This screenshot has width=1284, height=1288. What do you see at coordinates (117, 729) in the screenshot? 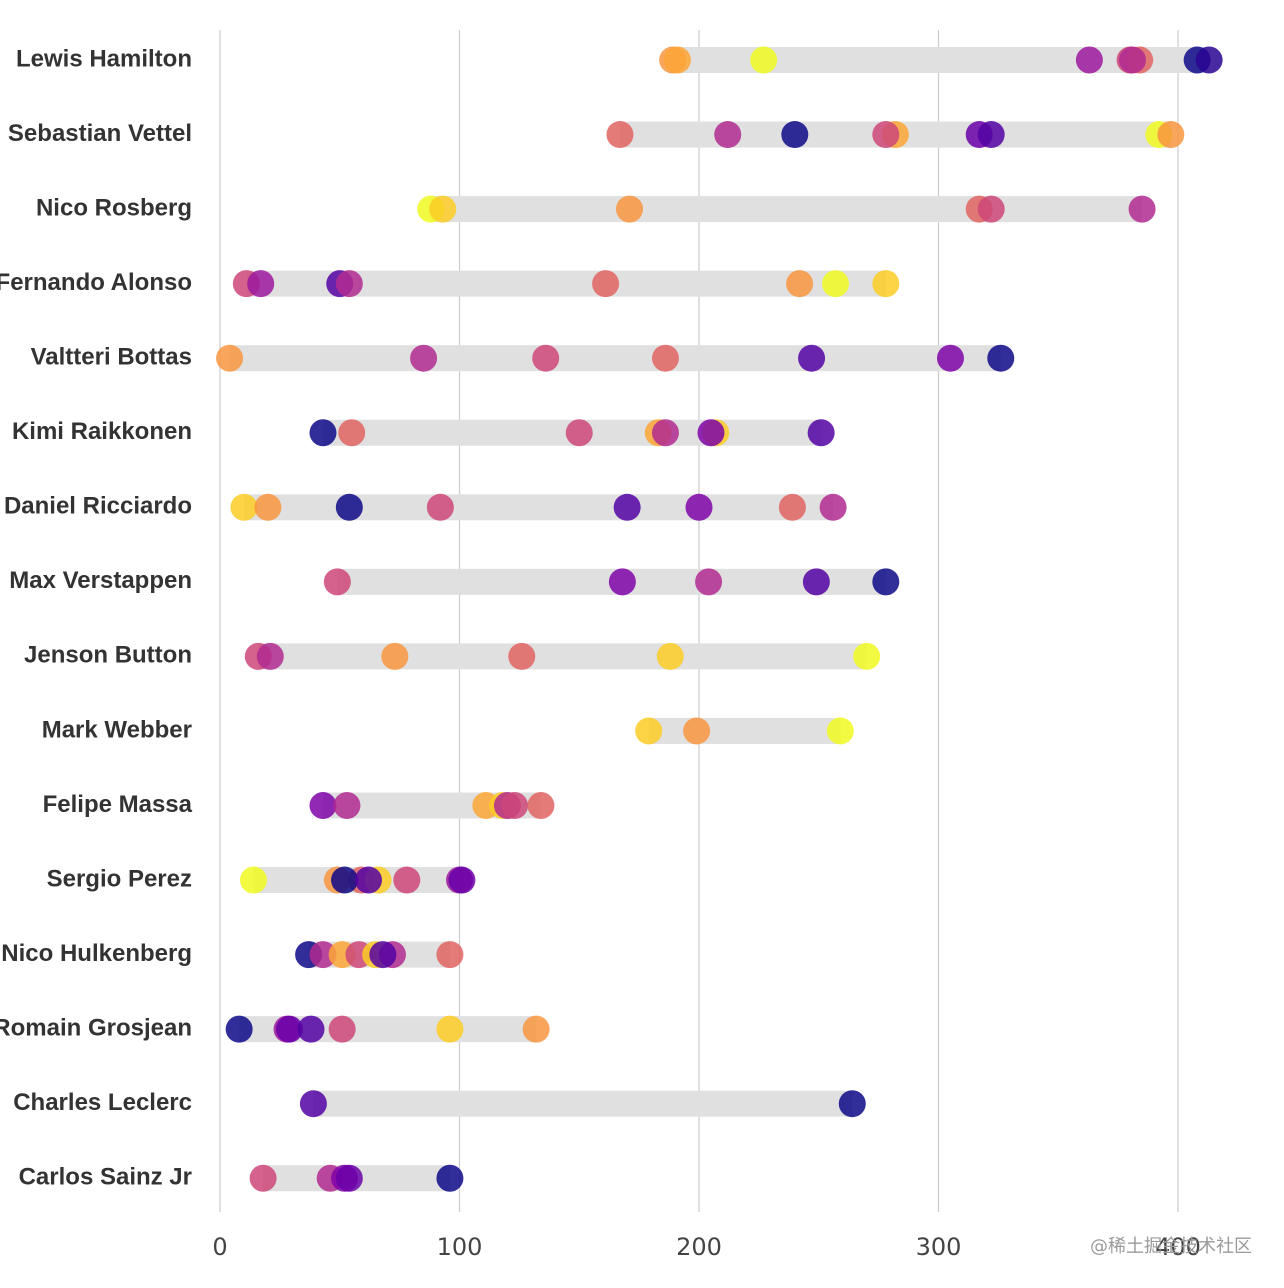
I see `driver-label-mark-webber: Mark Webber` at bounding box center [117, 729].